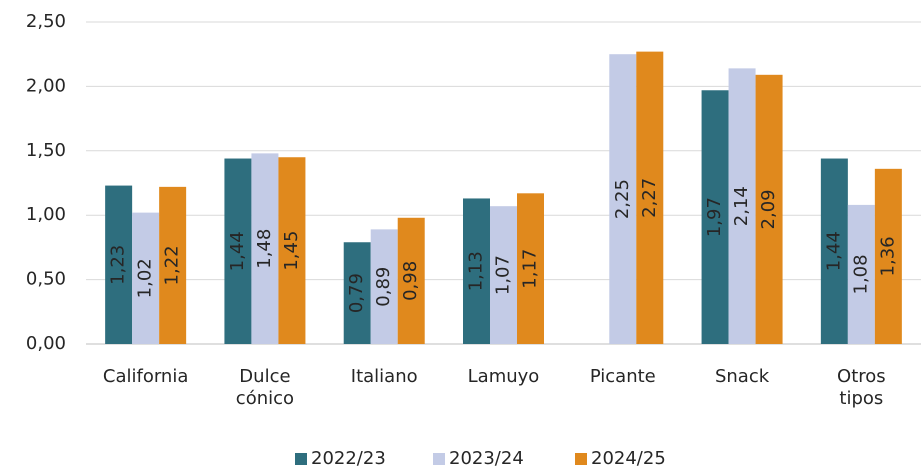 This screenshot has width=921, height=469. I want to click on data-label: 1,07, so click(503, 275).